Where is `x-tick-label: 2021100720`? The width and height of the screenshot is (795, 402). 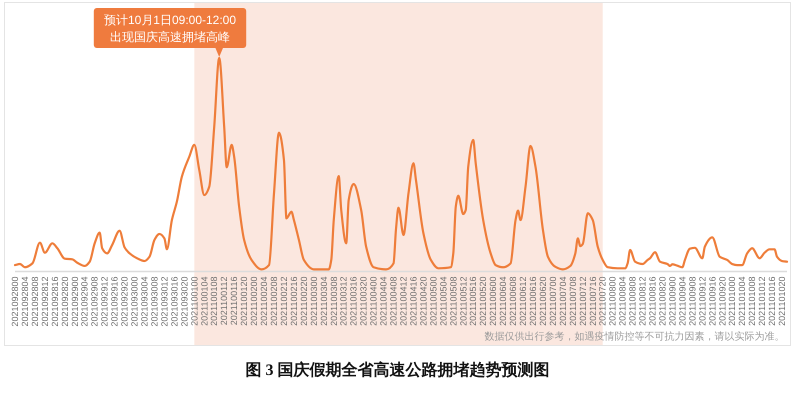
x-tick-label: 2021100720 is located at coordinates (603, 301).